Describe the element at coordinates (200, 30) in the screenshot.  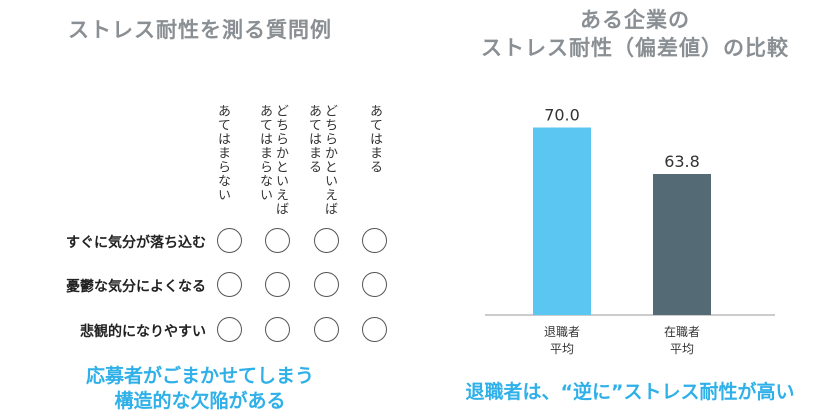
I see `questionnaire-title: ストレス耐性を測る質問例` at that location.